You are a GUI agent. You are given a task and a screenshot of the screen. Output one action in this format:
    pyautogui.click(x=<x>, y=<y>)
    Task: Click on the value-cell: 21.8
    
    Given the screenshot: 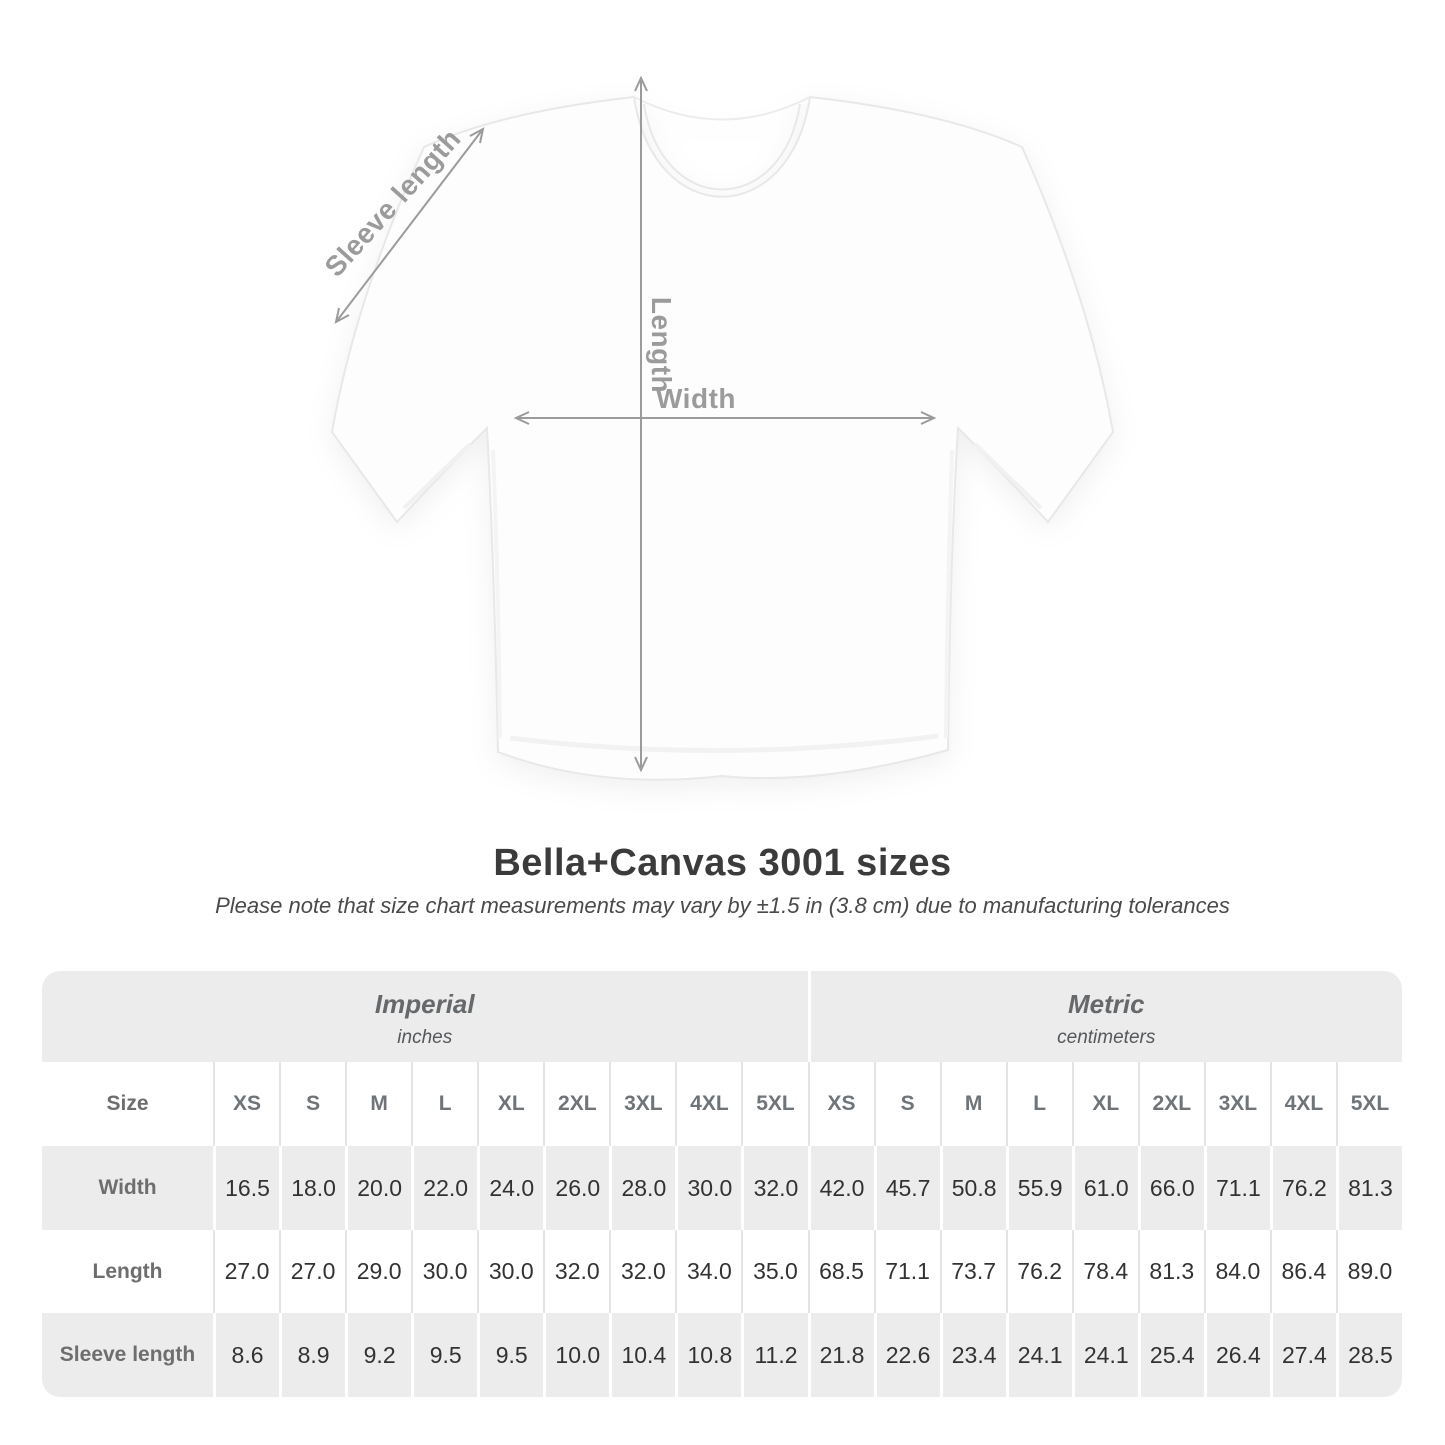 What is the action you would take?
    pyautogui.click(x=840, y=1355)
    